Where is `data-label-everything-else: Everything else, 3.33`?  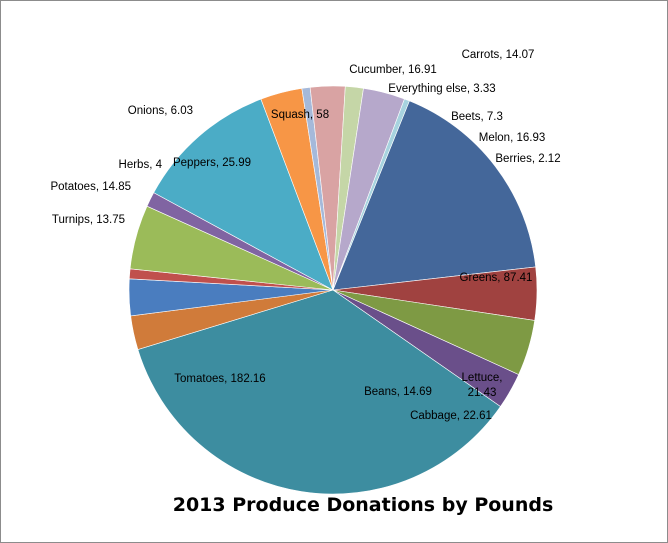 data-label-everything-else: Everything else, 3.33 is located at coordinates (441, 89).